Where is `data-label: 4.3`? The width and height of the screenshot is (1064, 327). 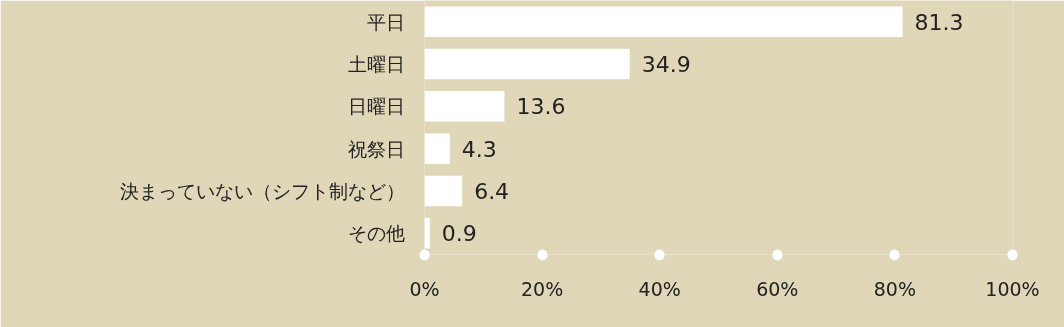
data-label: 4.3 is located at coordinates (479, 149).